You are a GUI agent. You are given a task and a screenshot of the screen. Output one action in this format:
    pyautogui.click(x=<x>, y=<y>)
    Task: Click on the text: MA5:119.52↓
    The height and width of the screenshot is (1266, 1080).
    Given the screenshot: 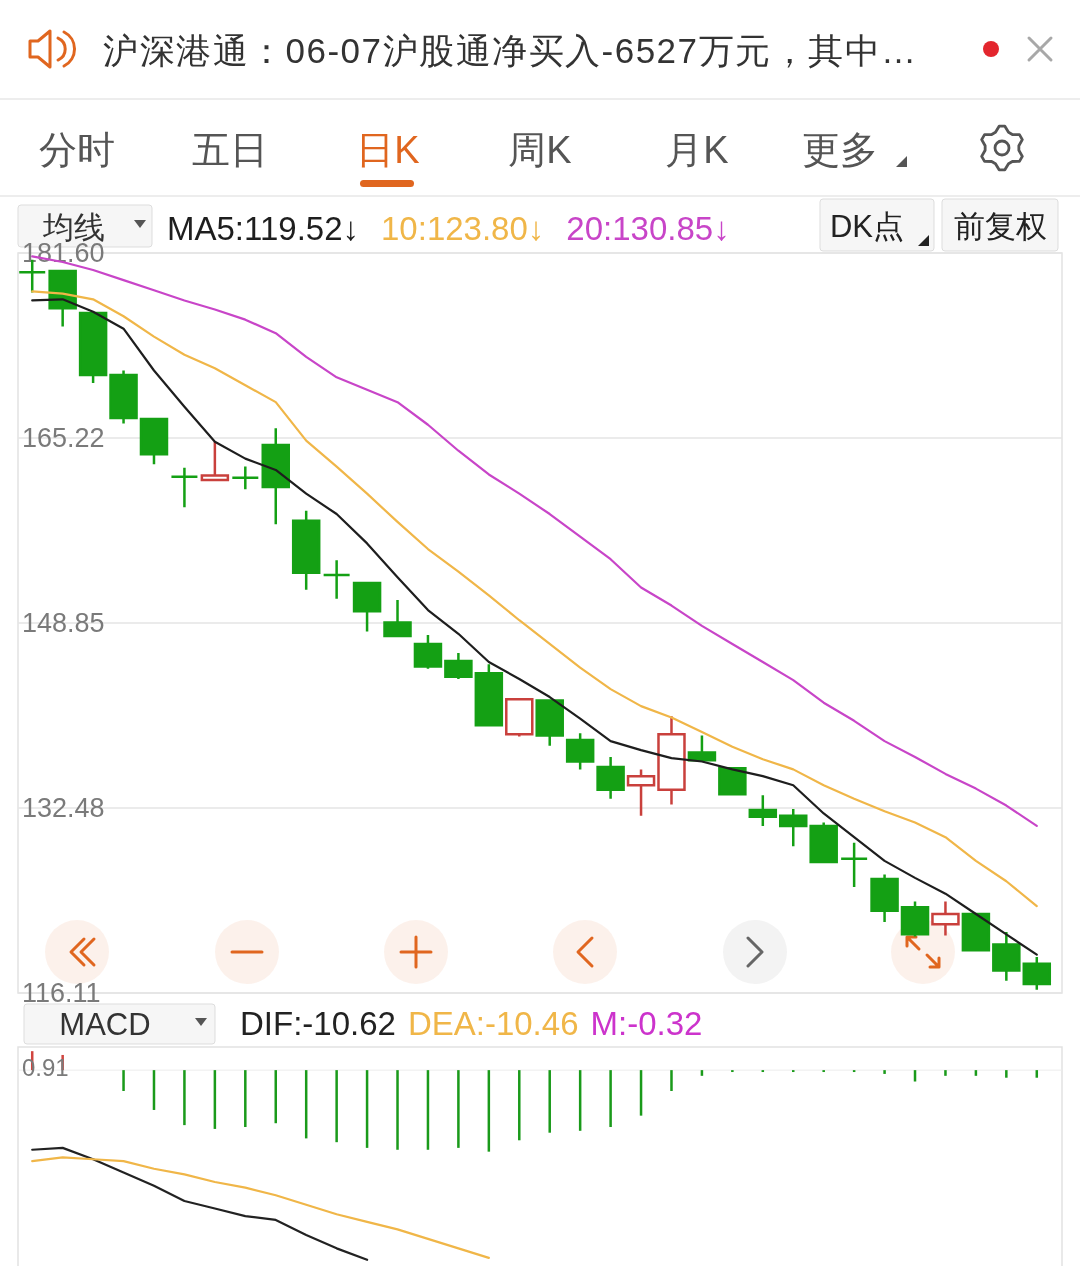 What is the action you would take?
    pyautogui.click(x=263, y=228)
    